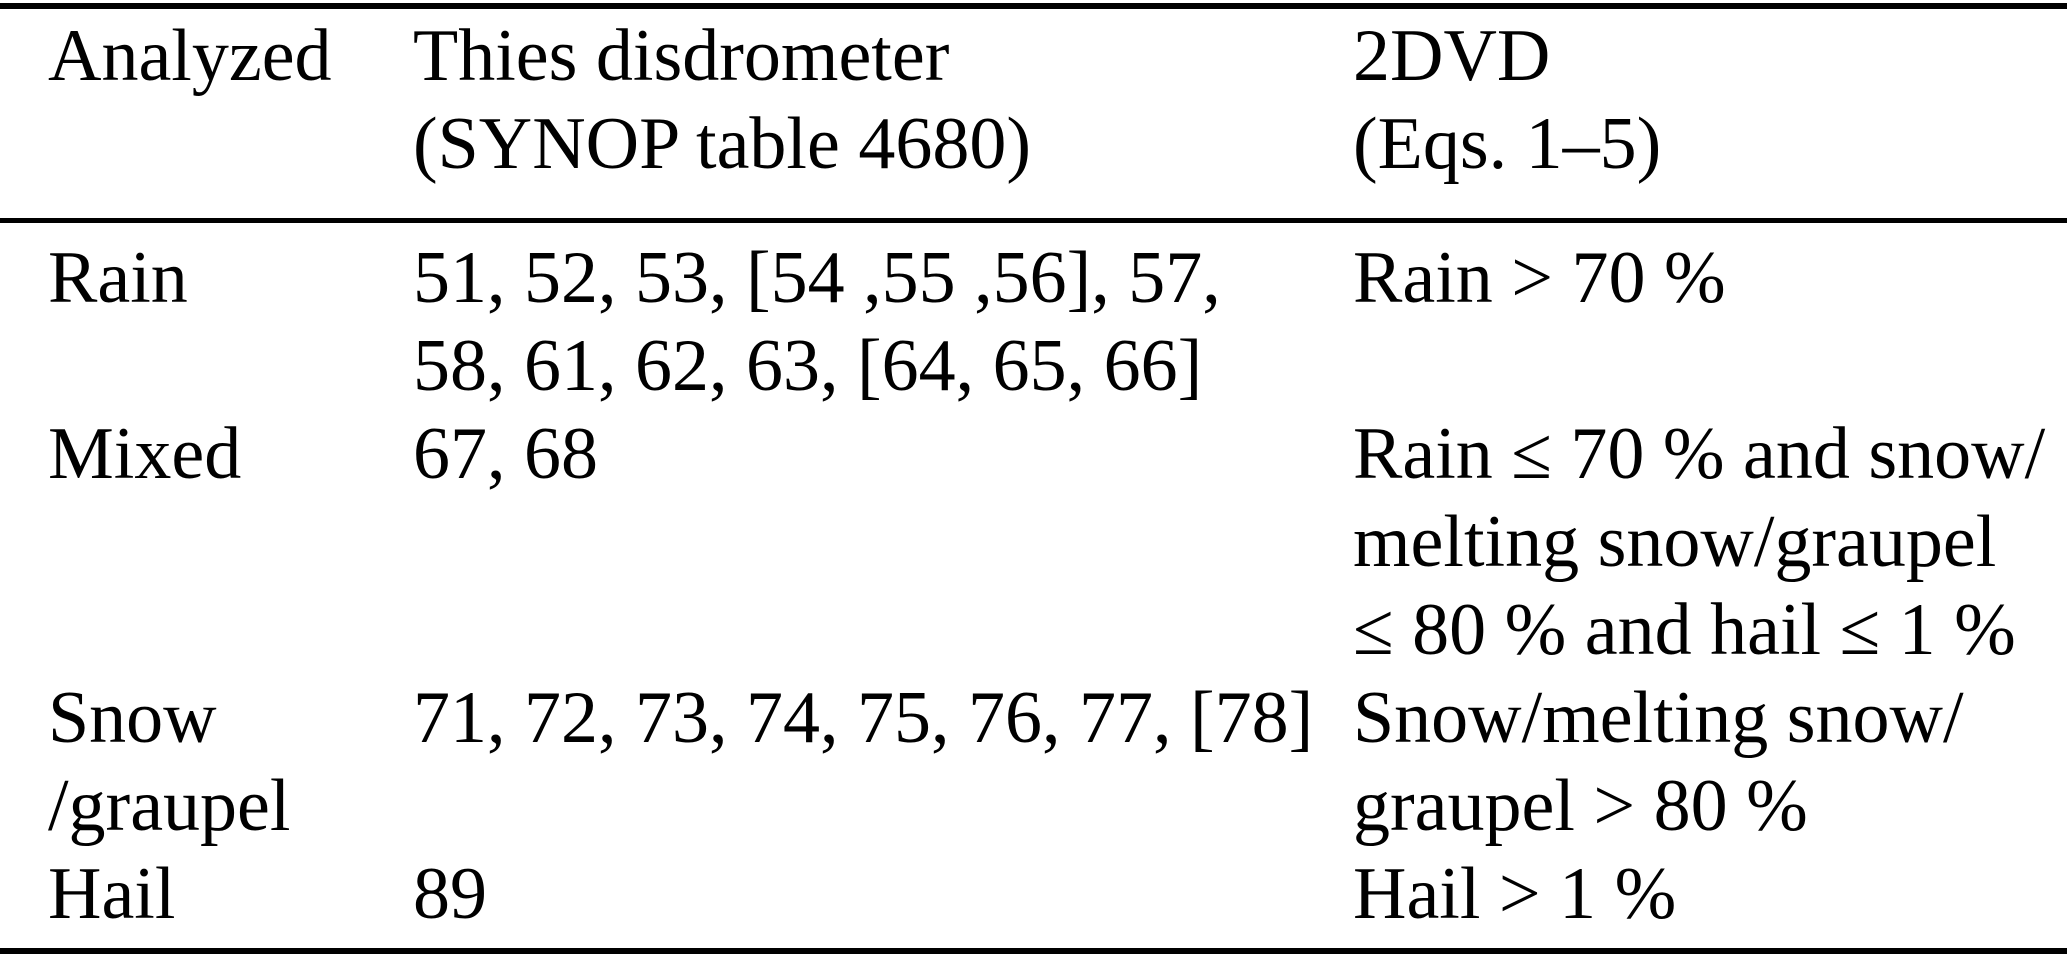 Image resolution: width=2067 pixels, height=957 pixels. I want to click on hail-thies-cell: 89, so click(883, 894).